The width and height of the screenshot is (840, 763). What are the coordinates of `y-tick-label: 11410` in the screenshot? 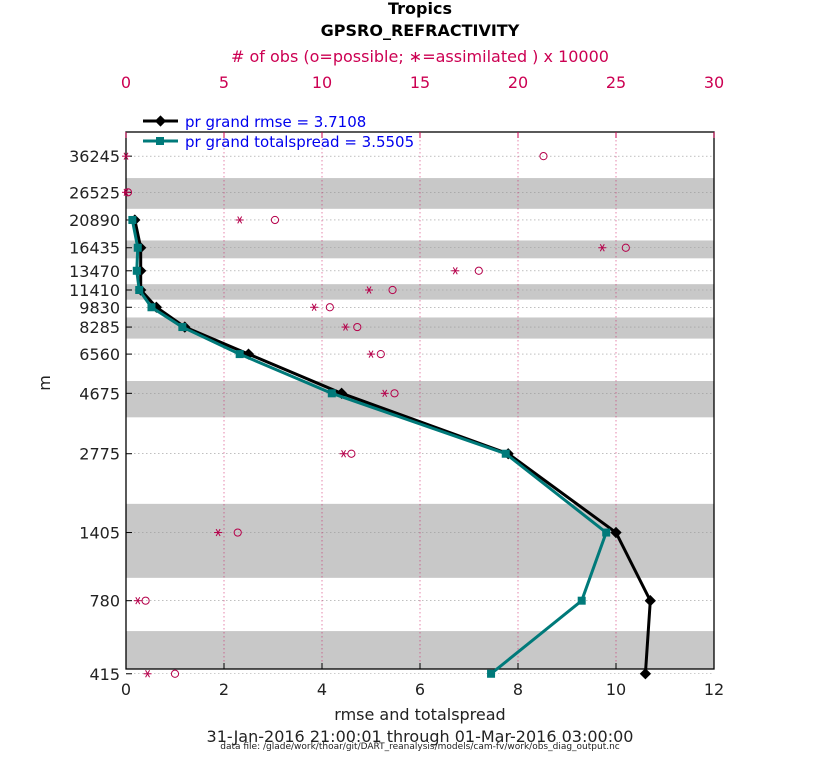 It's located at (94, 290).